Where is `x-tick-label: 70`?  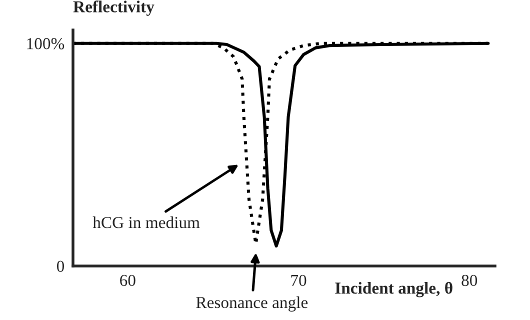 x-tick-label: 70 is located at coordinates (298, 280).